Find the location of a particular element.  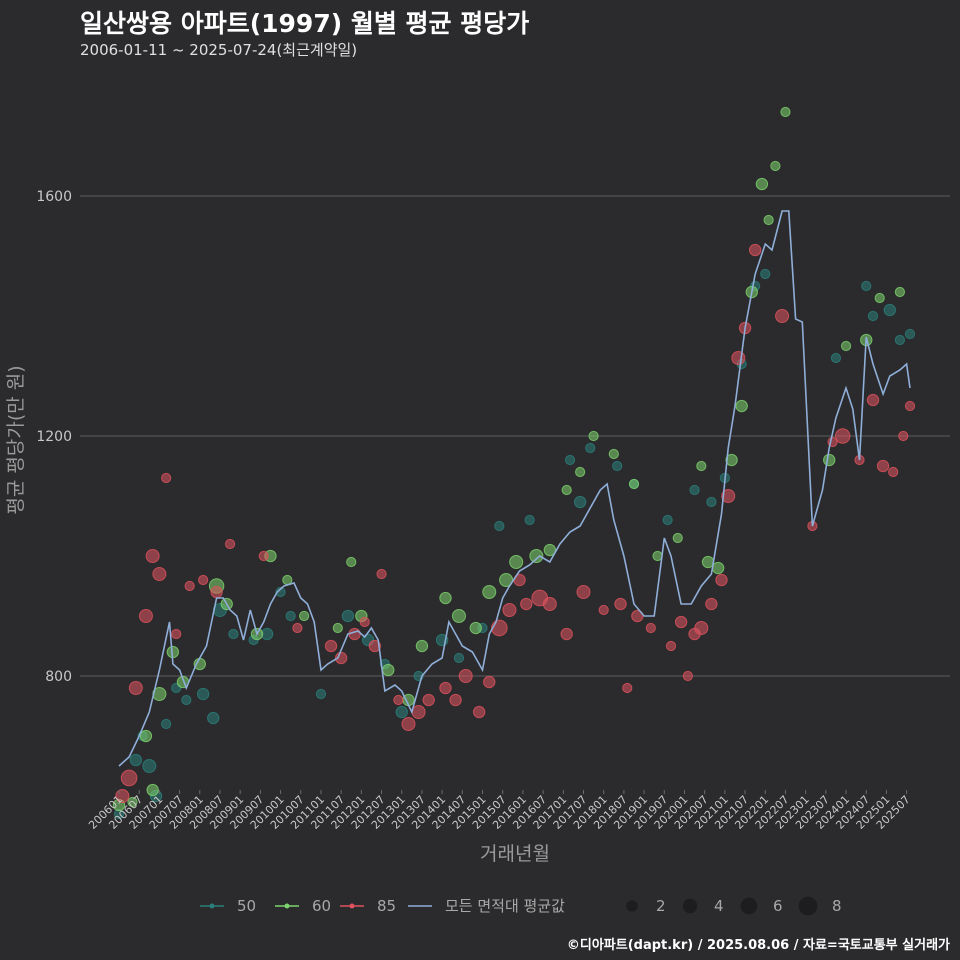

legend-size-label: 4 is located at coordinates (719, 906).